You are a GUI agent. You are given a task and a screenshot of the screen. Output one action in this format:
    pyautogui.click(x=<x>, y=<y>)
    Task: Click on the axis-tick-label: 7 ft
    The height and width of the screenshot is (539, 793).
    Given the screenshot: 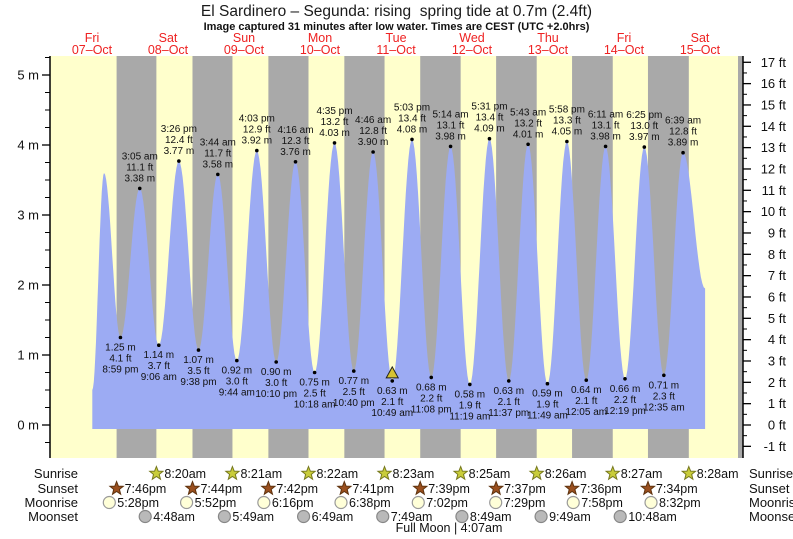 What is the action you would take?
    pyautogui.click(x=777, y=275)
    